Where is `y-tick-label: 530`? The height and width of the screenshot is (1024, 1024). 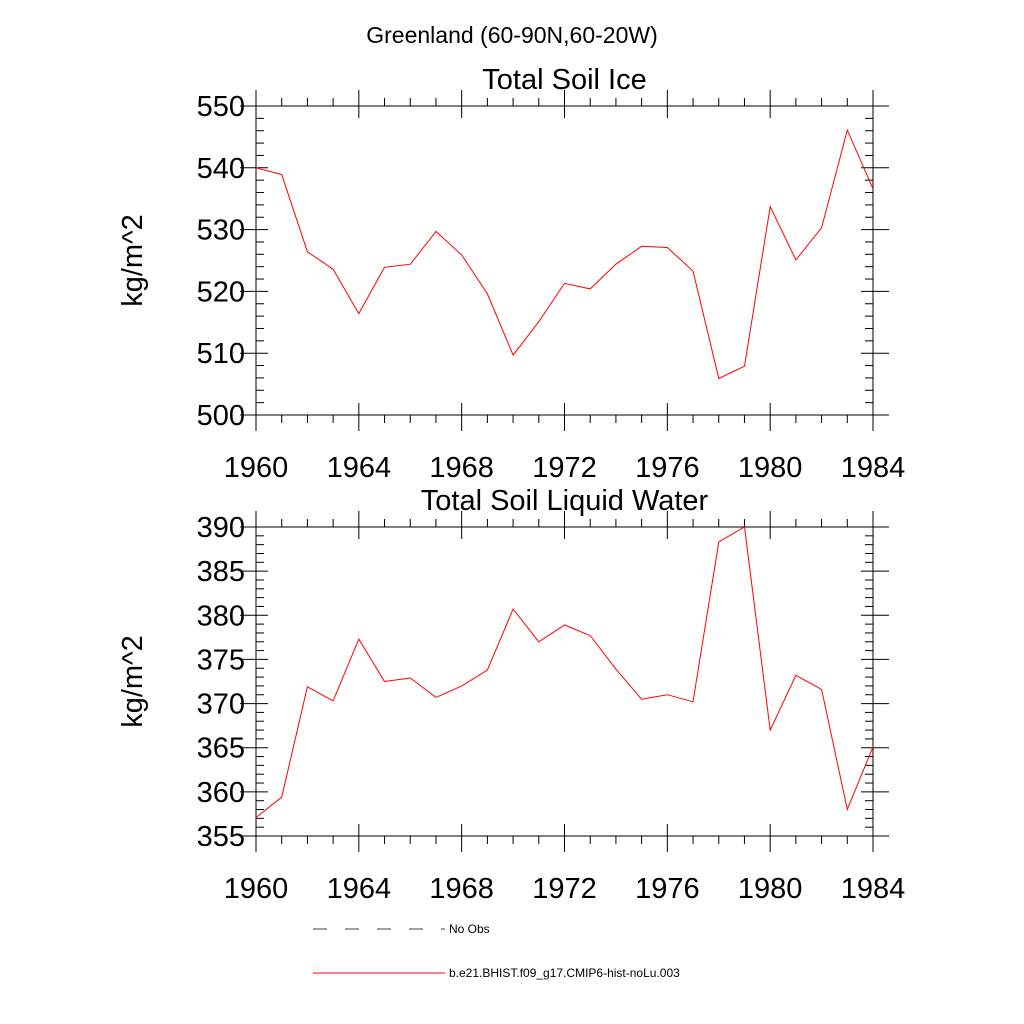 y-tick-label: 530 is located at coordinates (221, 231).